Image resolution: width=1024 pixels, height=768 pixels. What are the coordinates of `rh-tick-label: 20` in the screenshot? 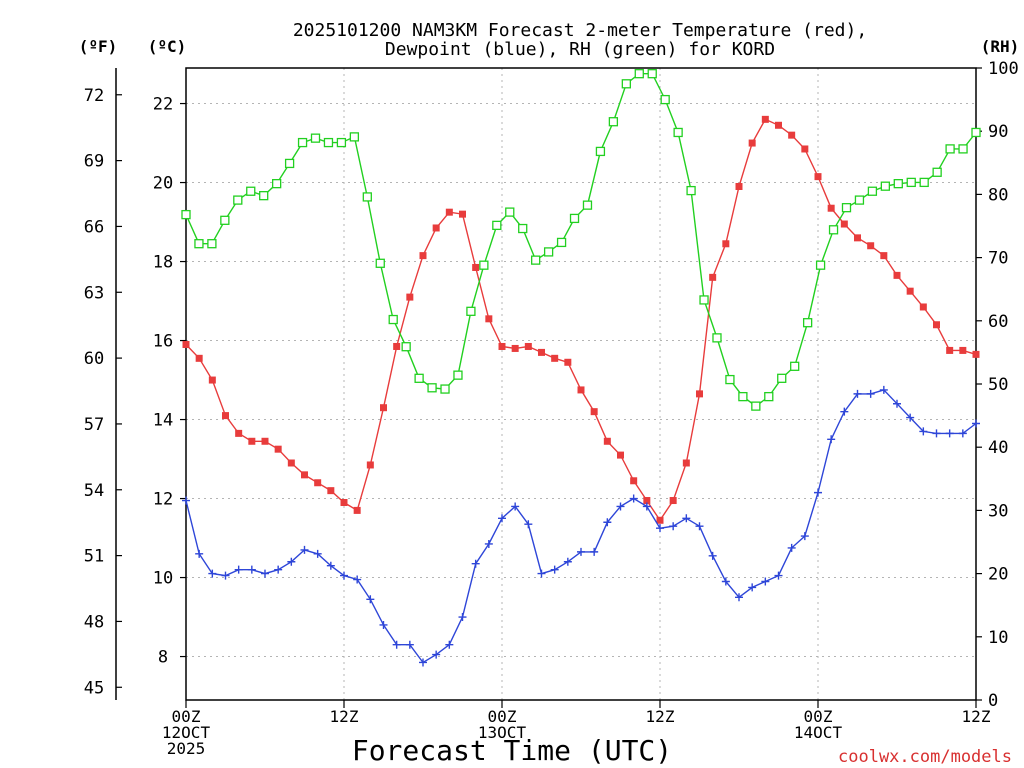 It's located at (998, 575).